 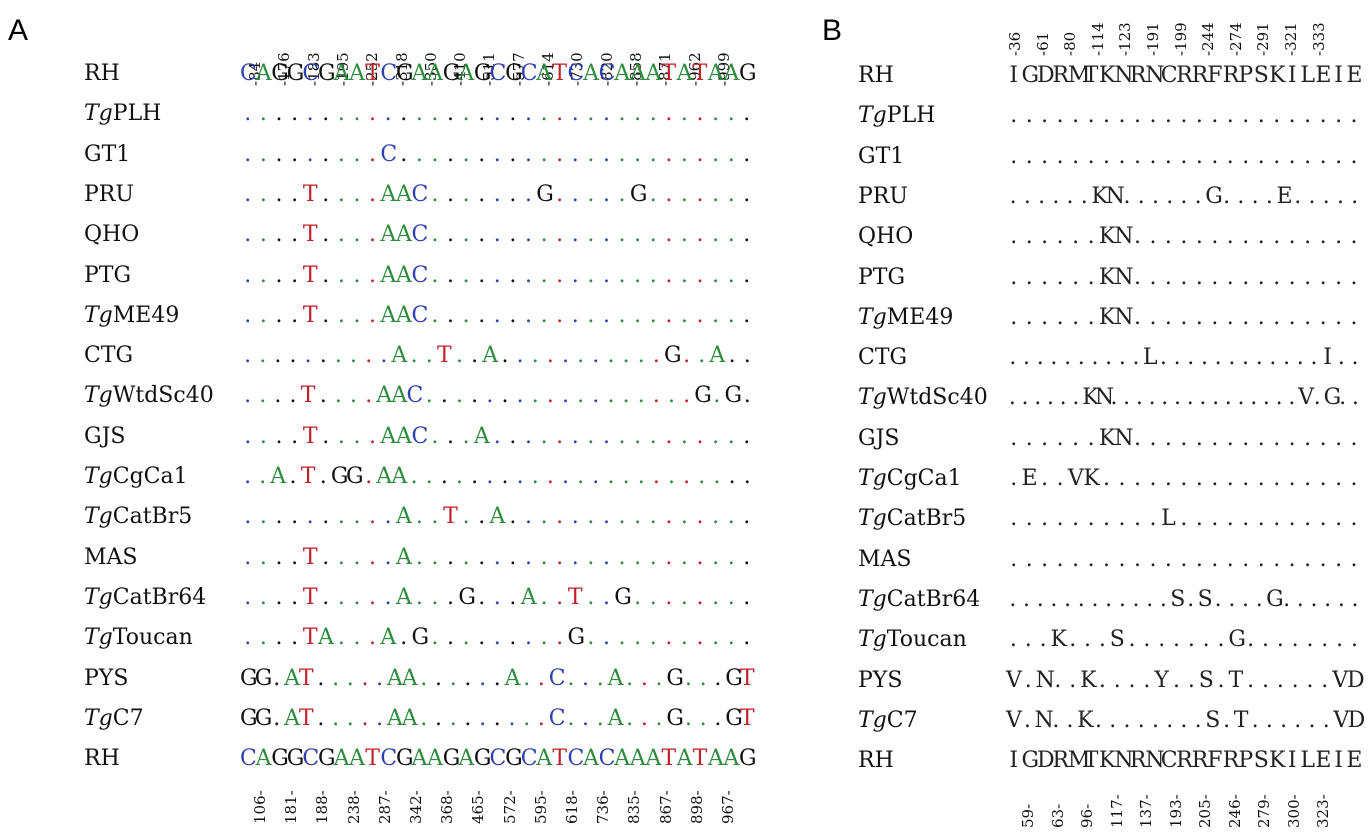 I want to click on panelB-top-position-label: -244, so click(x=1208, y=39).